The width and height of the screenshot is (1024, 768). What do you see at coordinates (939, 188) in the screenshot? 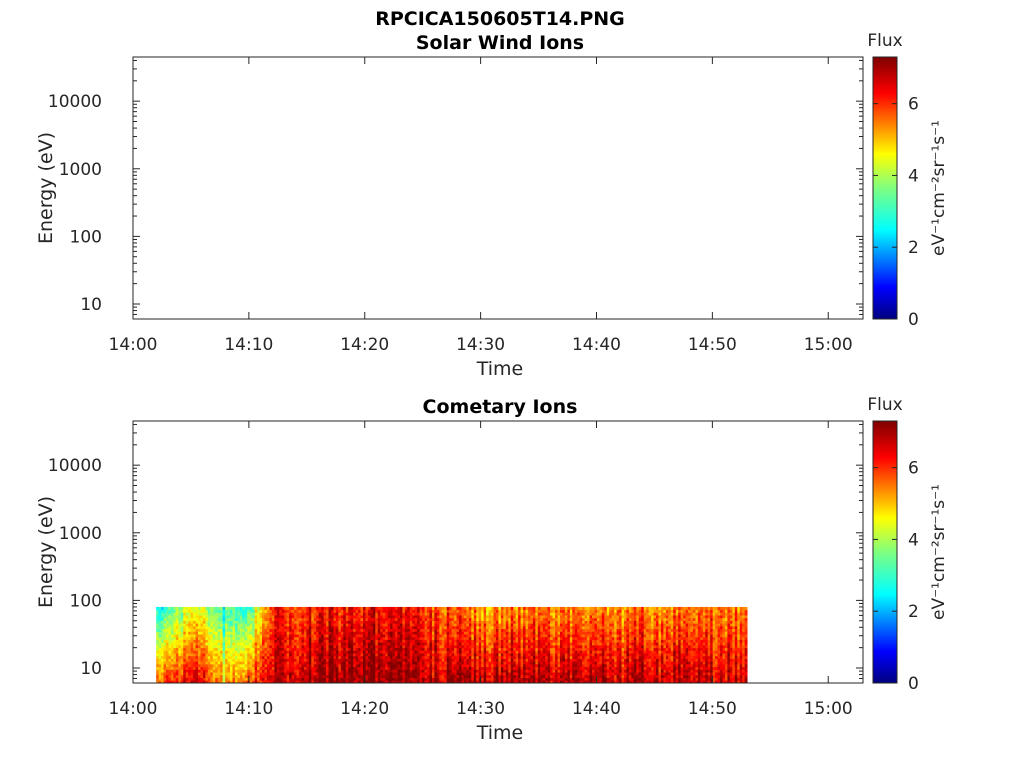
I see `colorbar-label: eV⁻¹cm⁻²sr⁻¹s⁻¹` at bounding box center [939, 188].